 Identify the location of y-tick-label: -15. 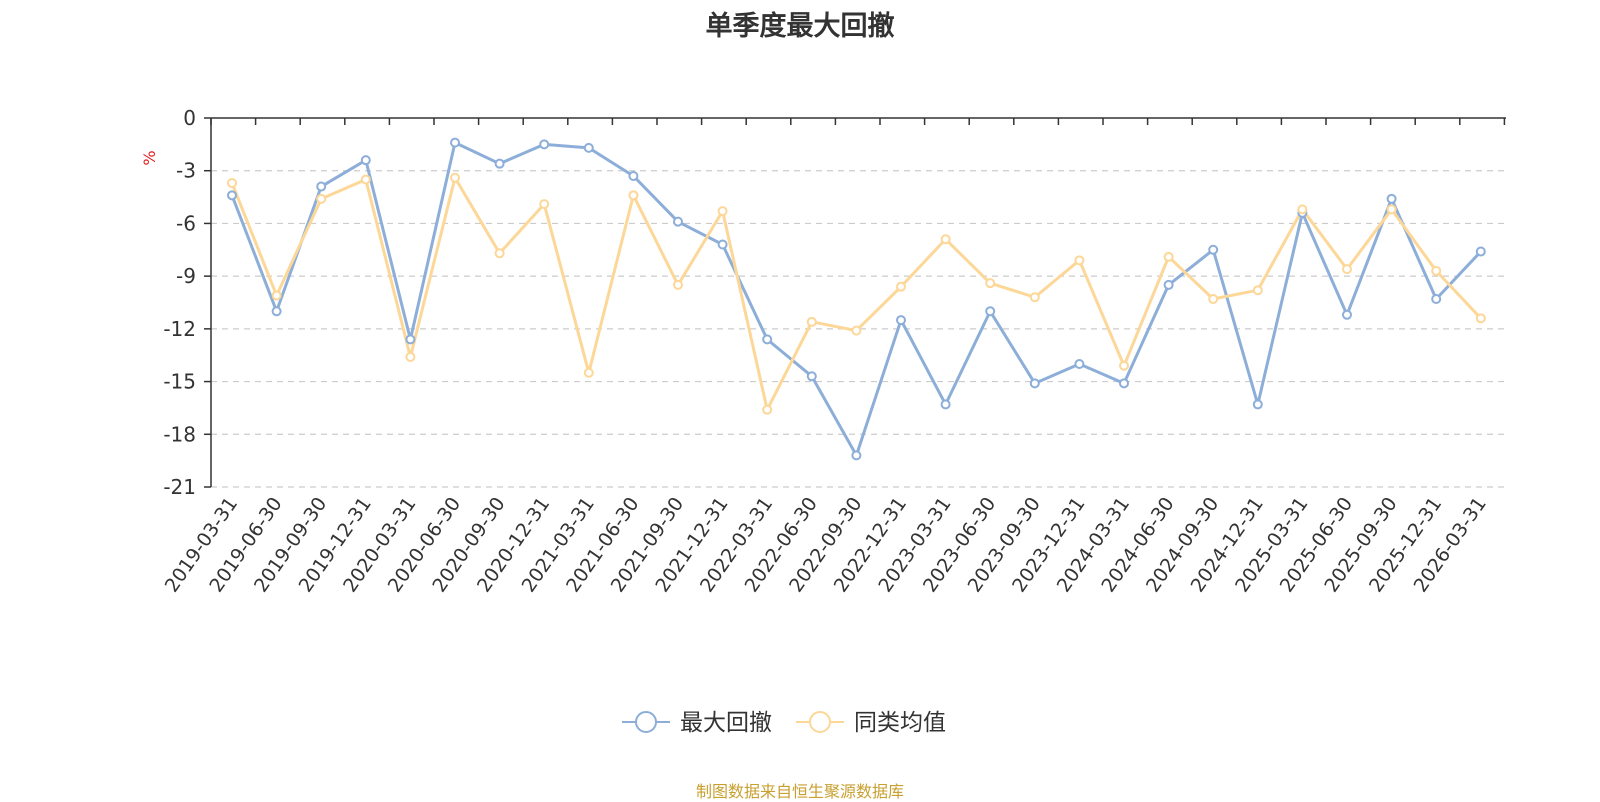
(179, 382).